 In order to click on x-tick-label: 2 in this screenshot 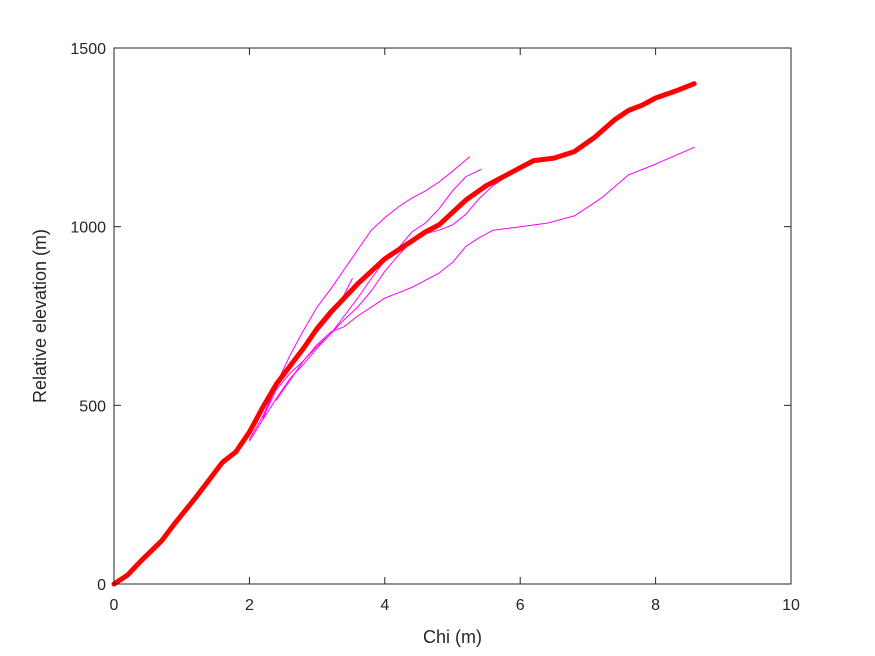, I will do `click(249, 605)`.